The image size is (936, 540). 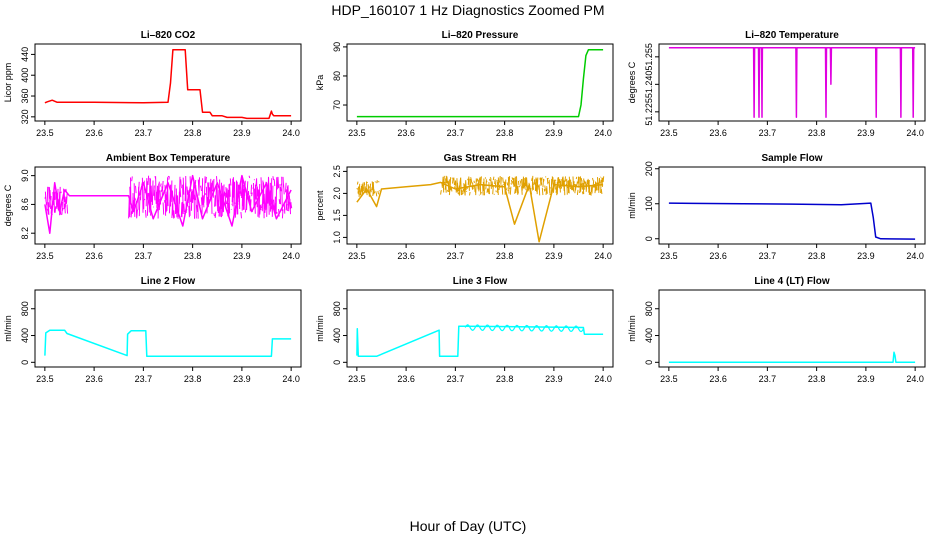 What do you see at coordinates (792, 35) in the screenshot?
I see `panel-title: Li–820 Temperature` at bounding box center [792, 35].